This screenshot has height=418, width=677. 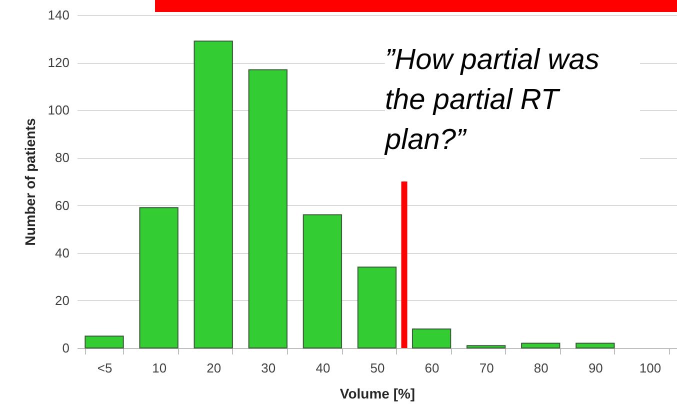 I want to click on y-tick-label: 40, so click(x=62, y=252).